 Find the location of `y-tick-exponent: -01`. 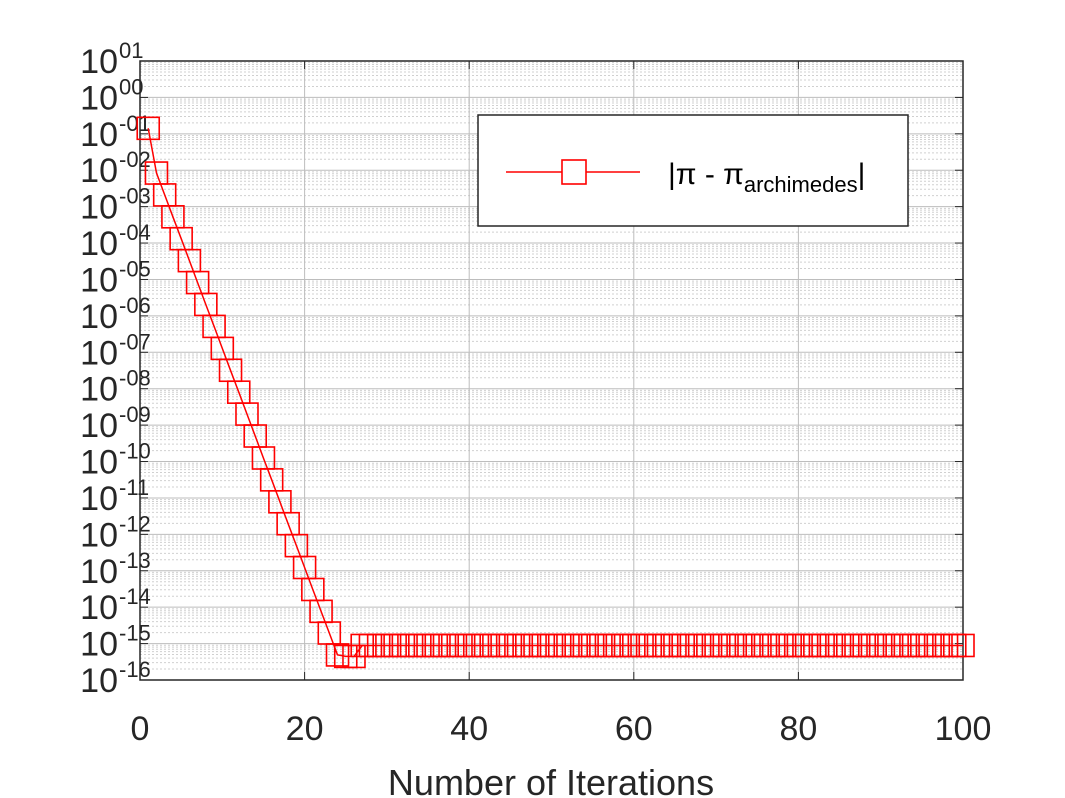

y-tick-exponent: -01 is located at coordinates (135, 123).